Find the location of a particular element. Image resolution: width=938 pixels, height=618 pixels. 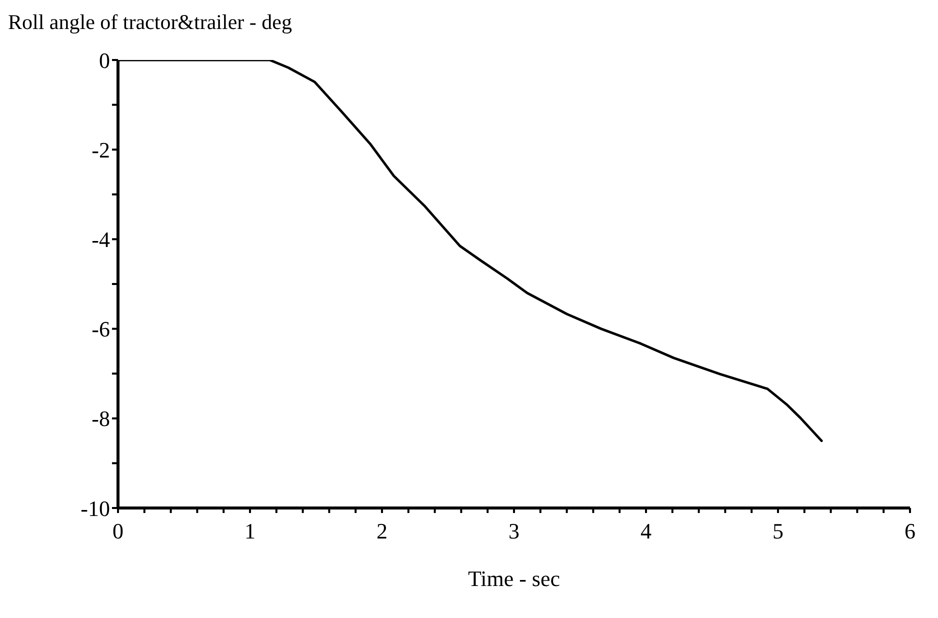

x-tick-label: 5 is located at coordinates (778, 531).